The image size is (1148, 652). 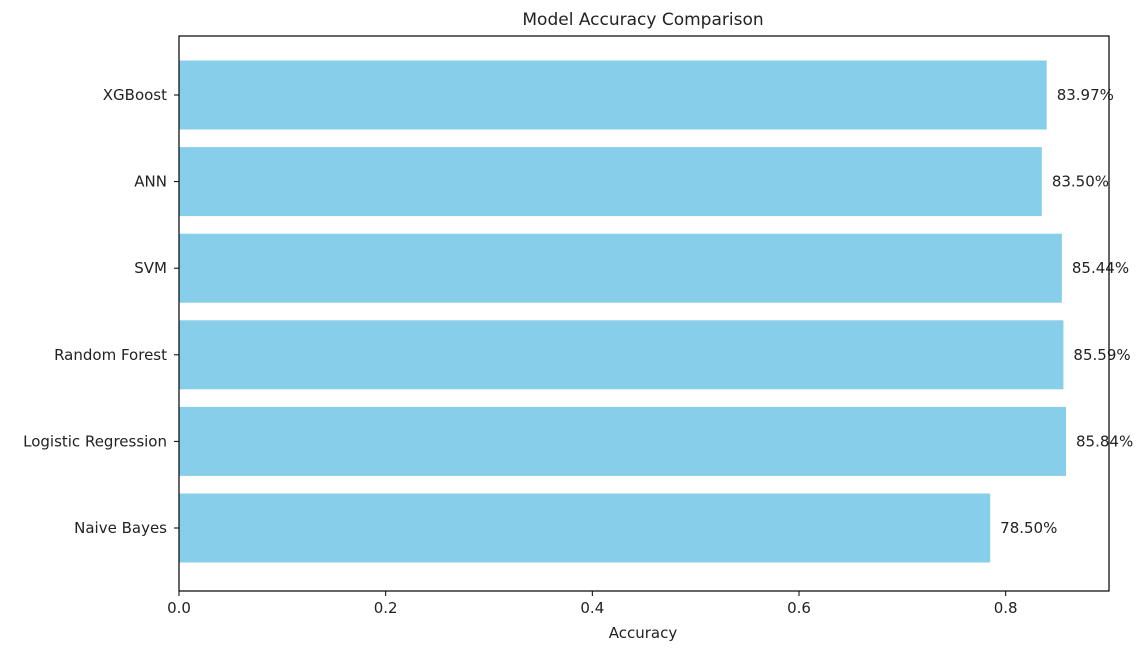 What do you see at coordinates (620, 268) in the screenshot?
I see `bar-svm` at bounding box center [620, 268].